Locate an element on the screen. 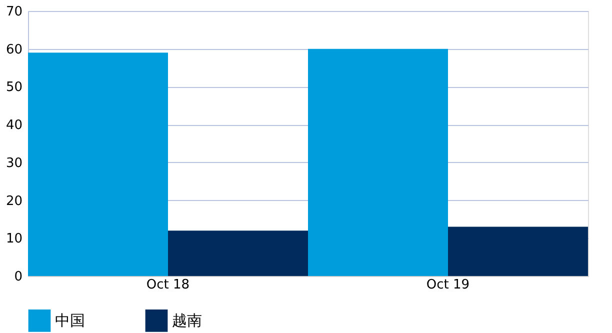 This screenshot has height=333, width=612. y-tick-label: 50 is located at coordinates (14, 88).